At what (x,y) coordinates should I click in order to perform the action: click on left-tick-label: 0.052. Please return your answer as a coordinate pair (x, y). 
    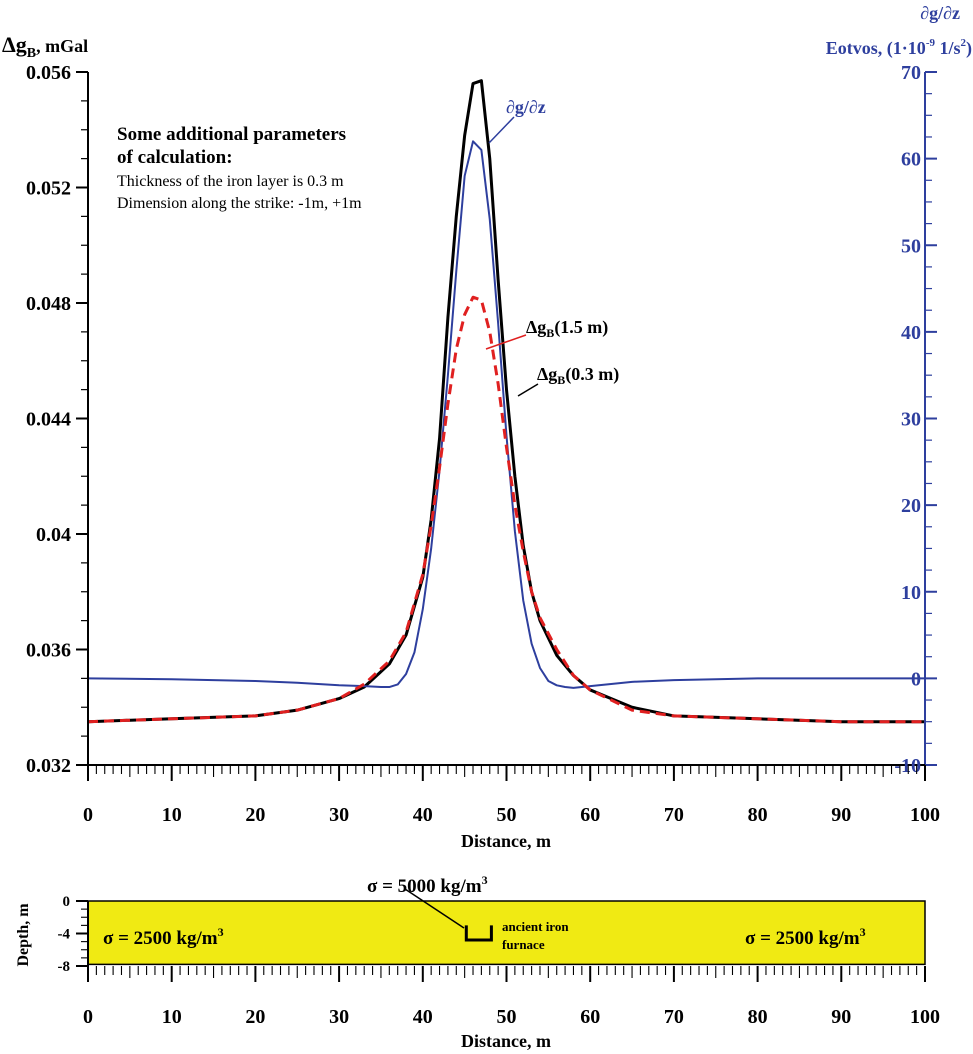
    Looking at the image, I should click on (48, 189).